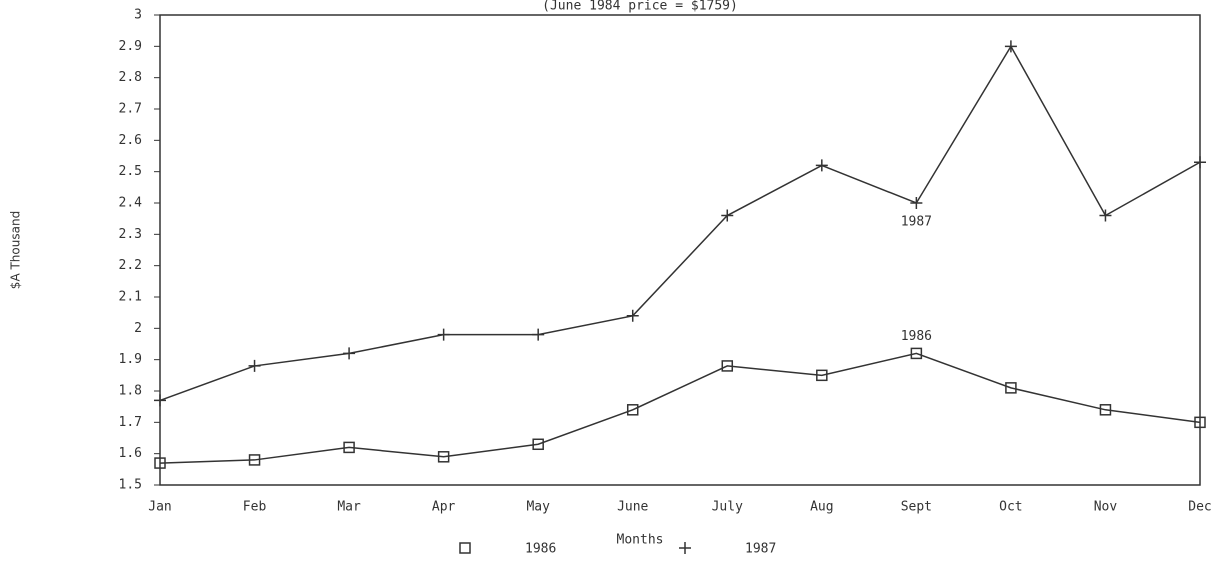 The width and height of the screenshot is (1227, 565). I want to click on y-tick-label: 1.8, so click(130, 391).